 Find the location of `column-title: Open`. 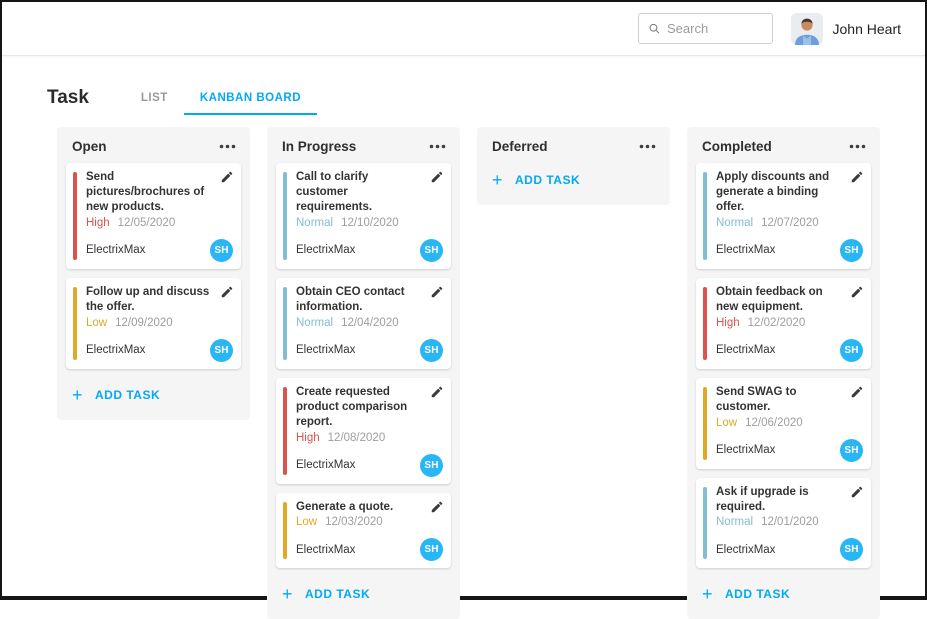

column-title: Open is located at coordinates (89, 146).